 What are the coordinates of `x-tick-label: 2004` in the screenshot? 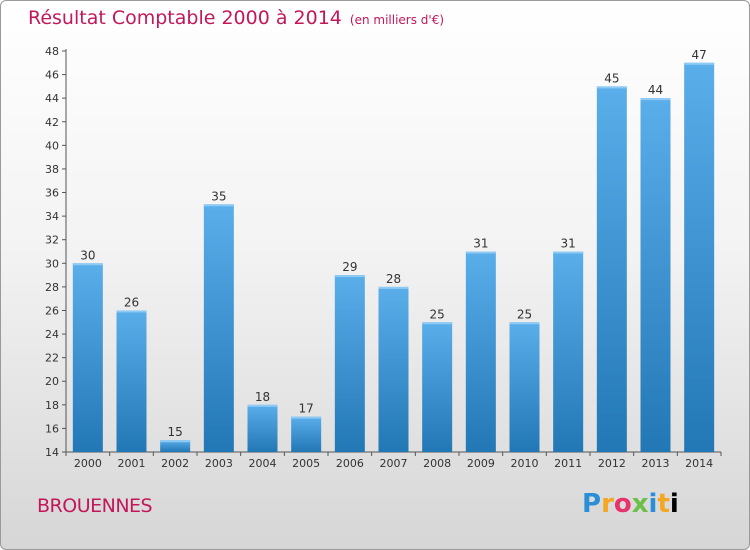 It's located at (263, 463).